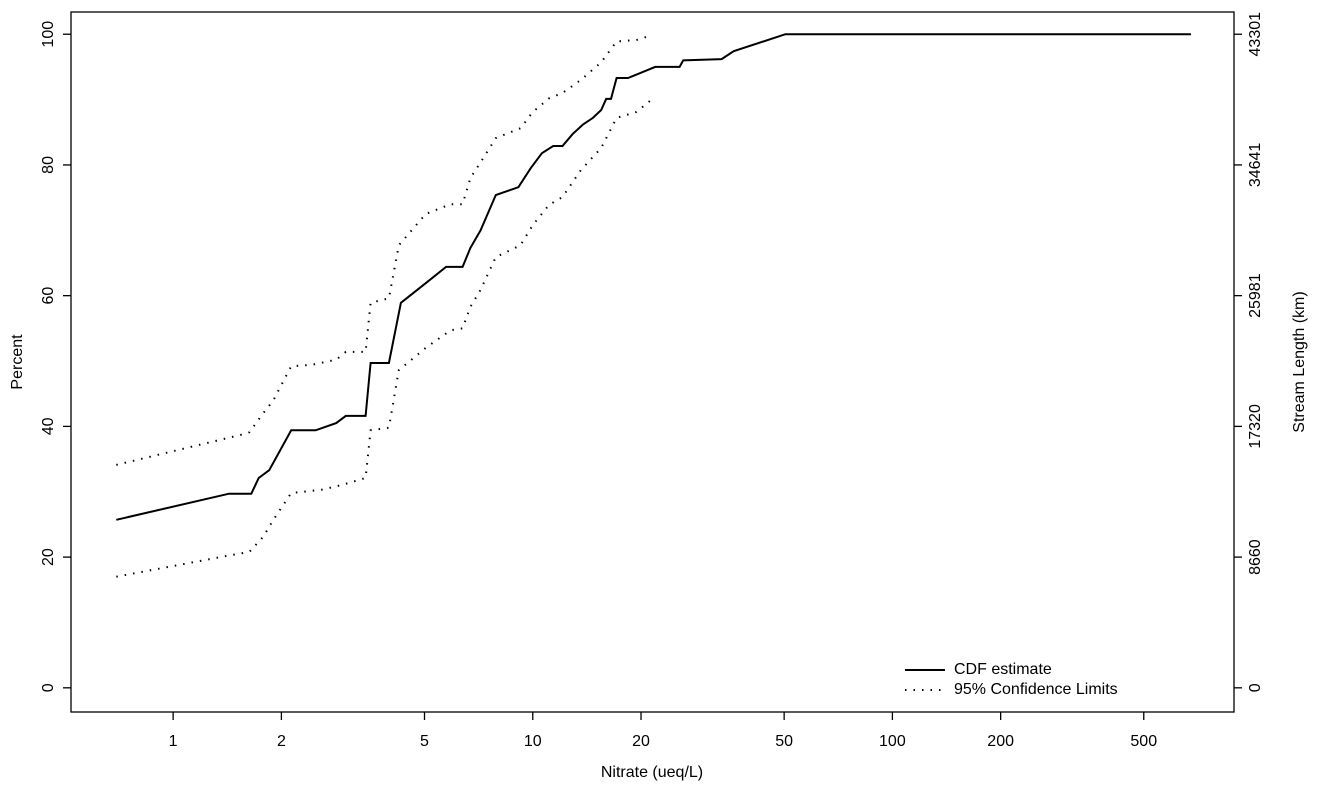 This screenshot has width=1320, height=789. I want to click on x-tick-label: 10, so click(533, 741).